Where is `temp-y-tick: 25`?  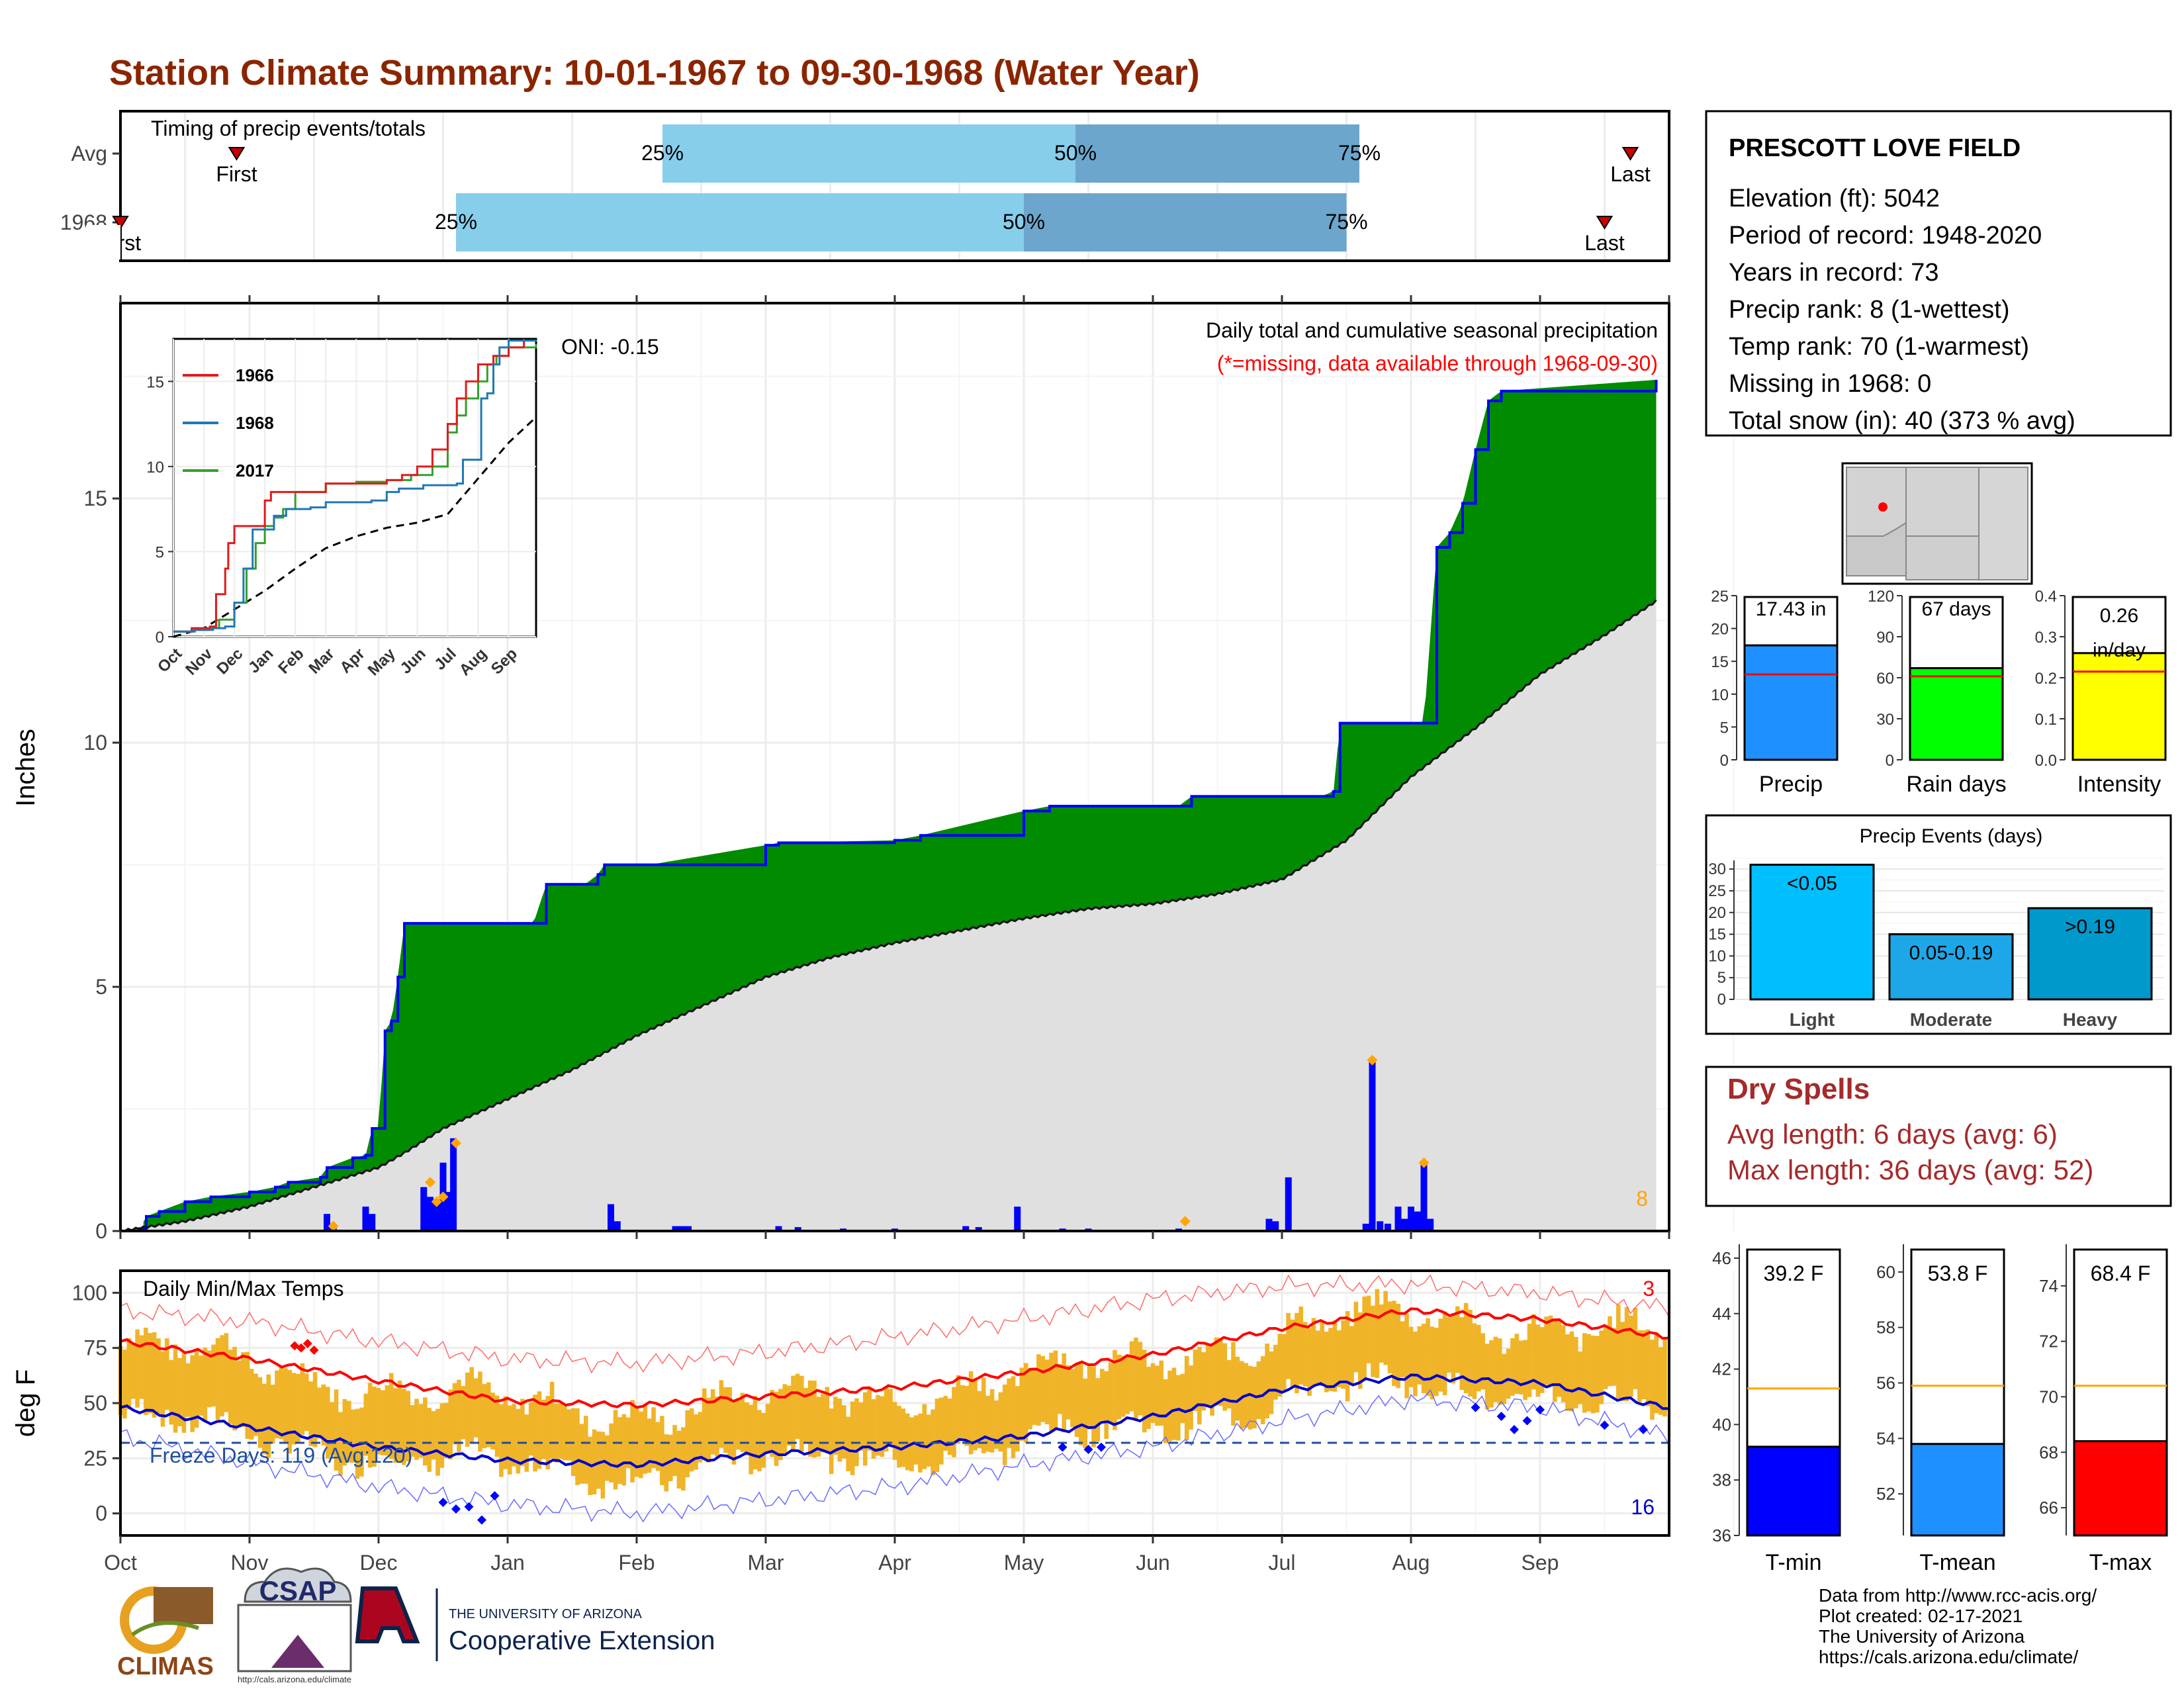 temp-y-tick: 25 is located at coordinates (95, 1458).